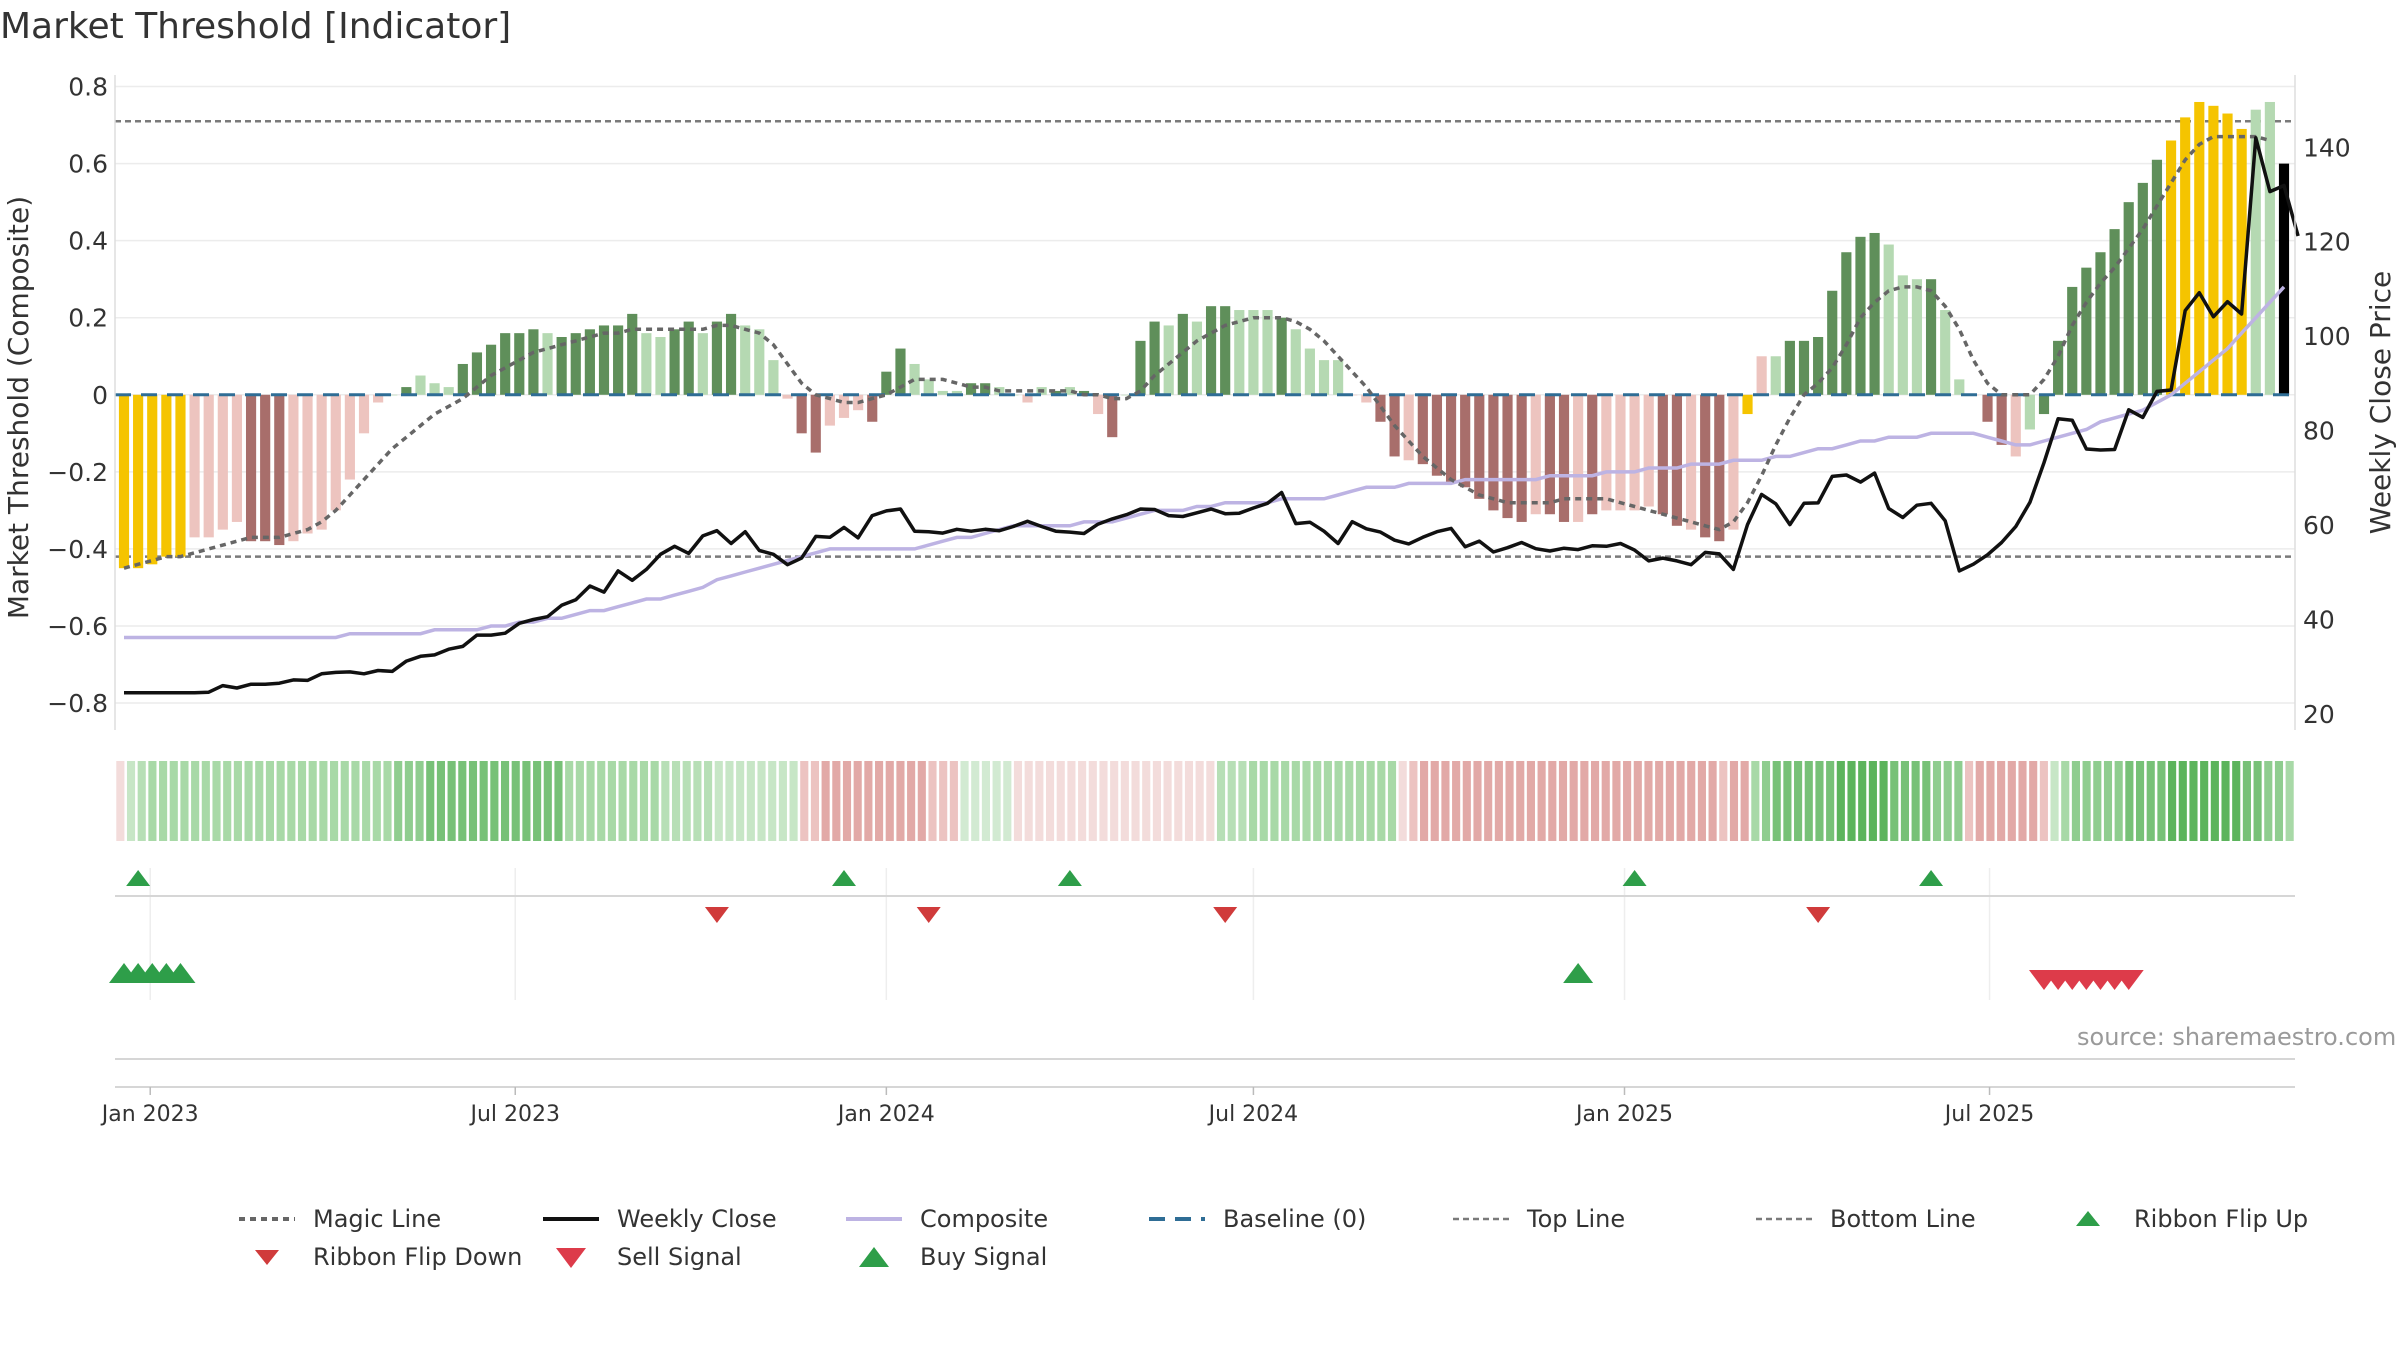 This screenshot has height=1350, width=2400. What do you see at coordinates (679, 1257) in the screenshot?
I see `legend-label: Sell Signal` at bounding box center [679, 1257].